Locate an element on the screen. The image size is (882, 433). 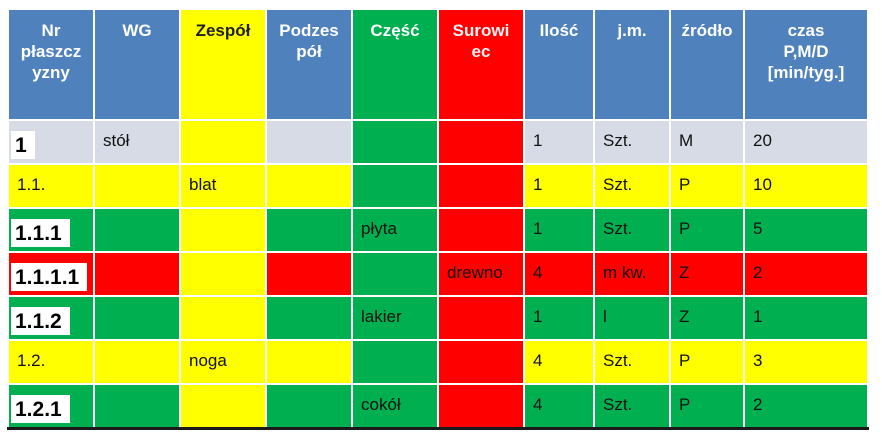
cell-nr: 1 is located at coordinates (51, 142).